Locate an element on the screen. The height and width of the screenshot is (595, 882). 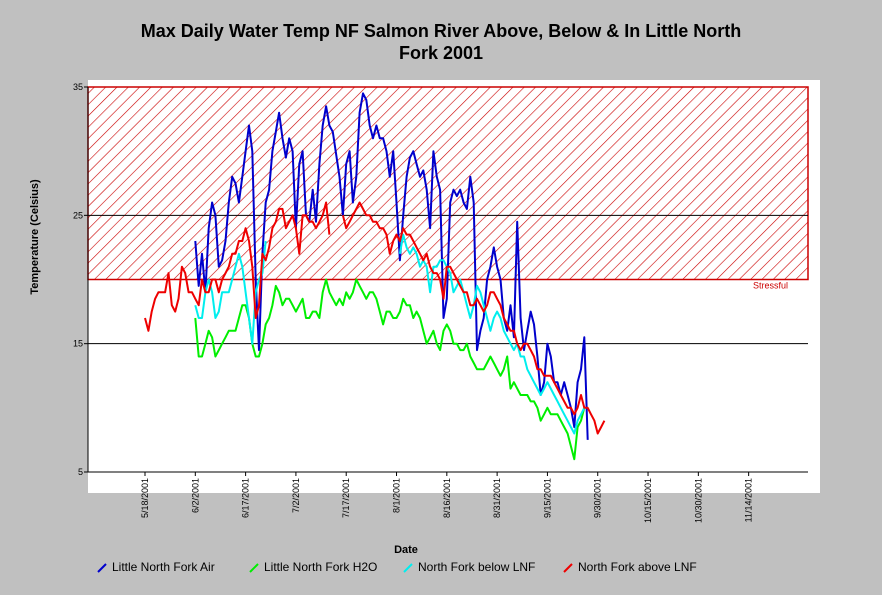
x-tick-label: 10/15/2001 is located at coordinates (648, 500).